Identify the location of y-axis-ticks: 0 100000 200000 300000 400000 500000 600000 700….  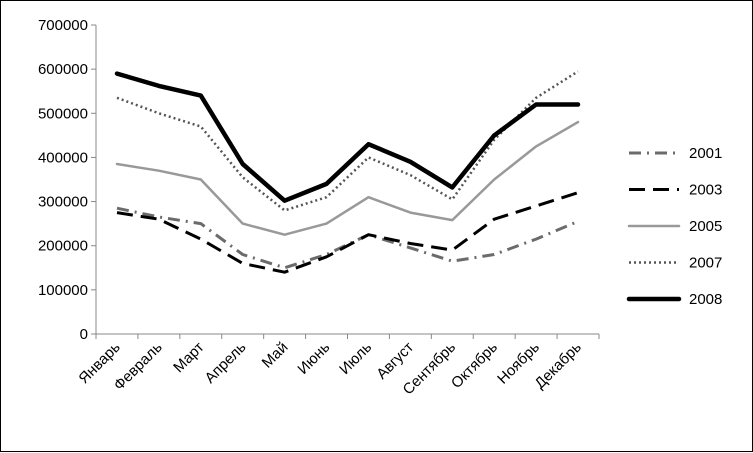
(67, 180).